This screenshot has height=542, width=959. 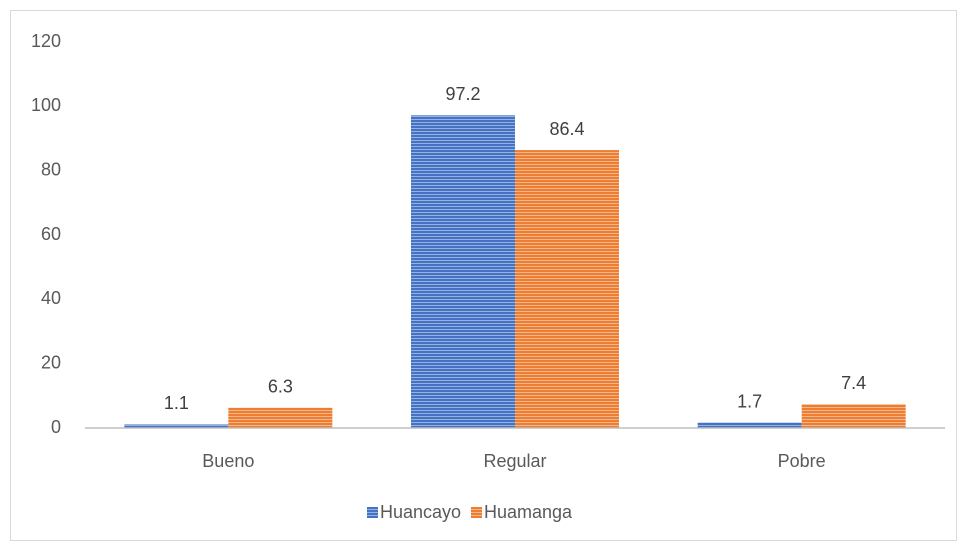 What do you see at coordinates (56, 427) in the screenshot?
I see `y-tick-label: 0` at bounding box center [56, 427].